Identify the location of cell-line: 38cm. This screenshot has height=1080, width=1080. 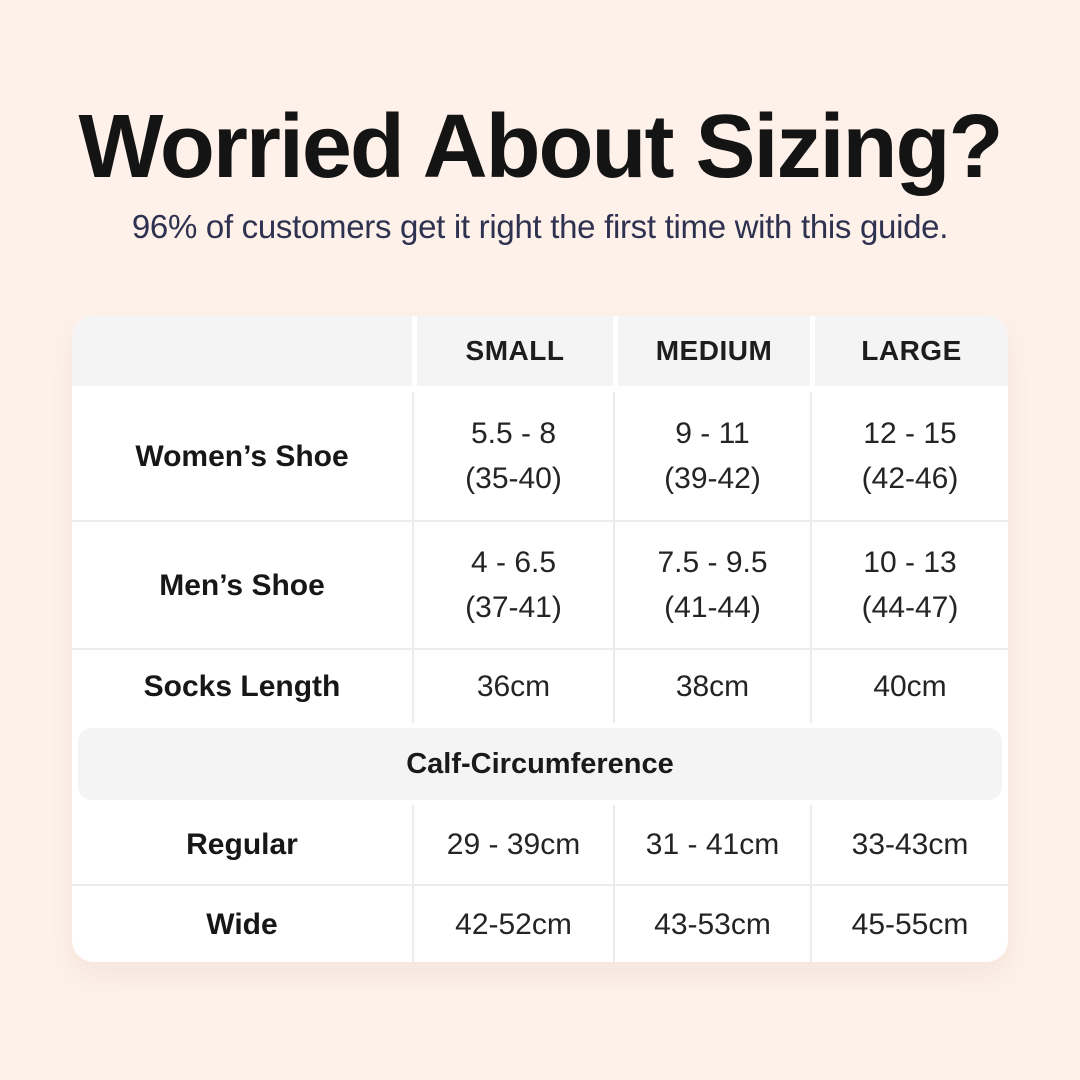
(712, 686).